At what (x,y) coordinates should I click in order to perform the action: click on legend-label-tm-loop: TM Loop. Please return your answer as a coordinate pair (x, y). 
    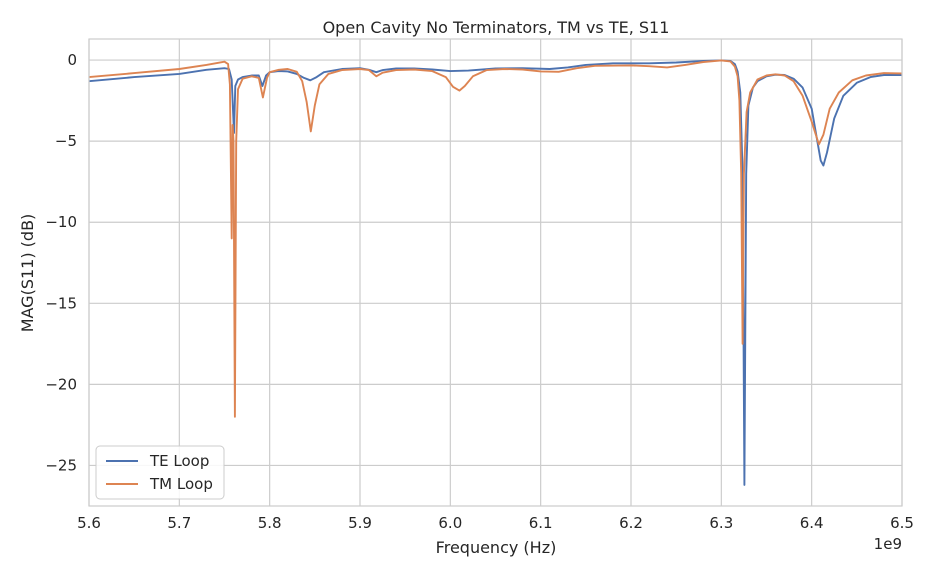
    Looking at the image, I should click on (181, 484).